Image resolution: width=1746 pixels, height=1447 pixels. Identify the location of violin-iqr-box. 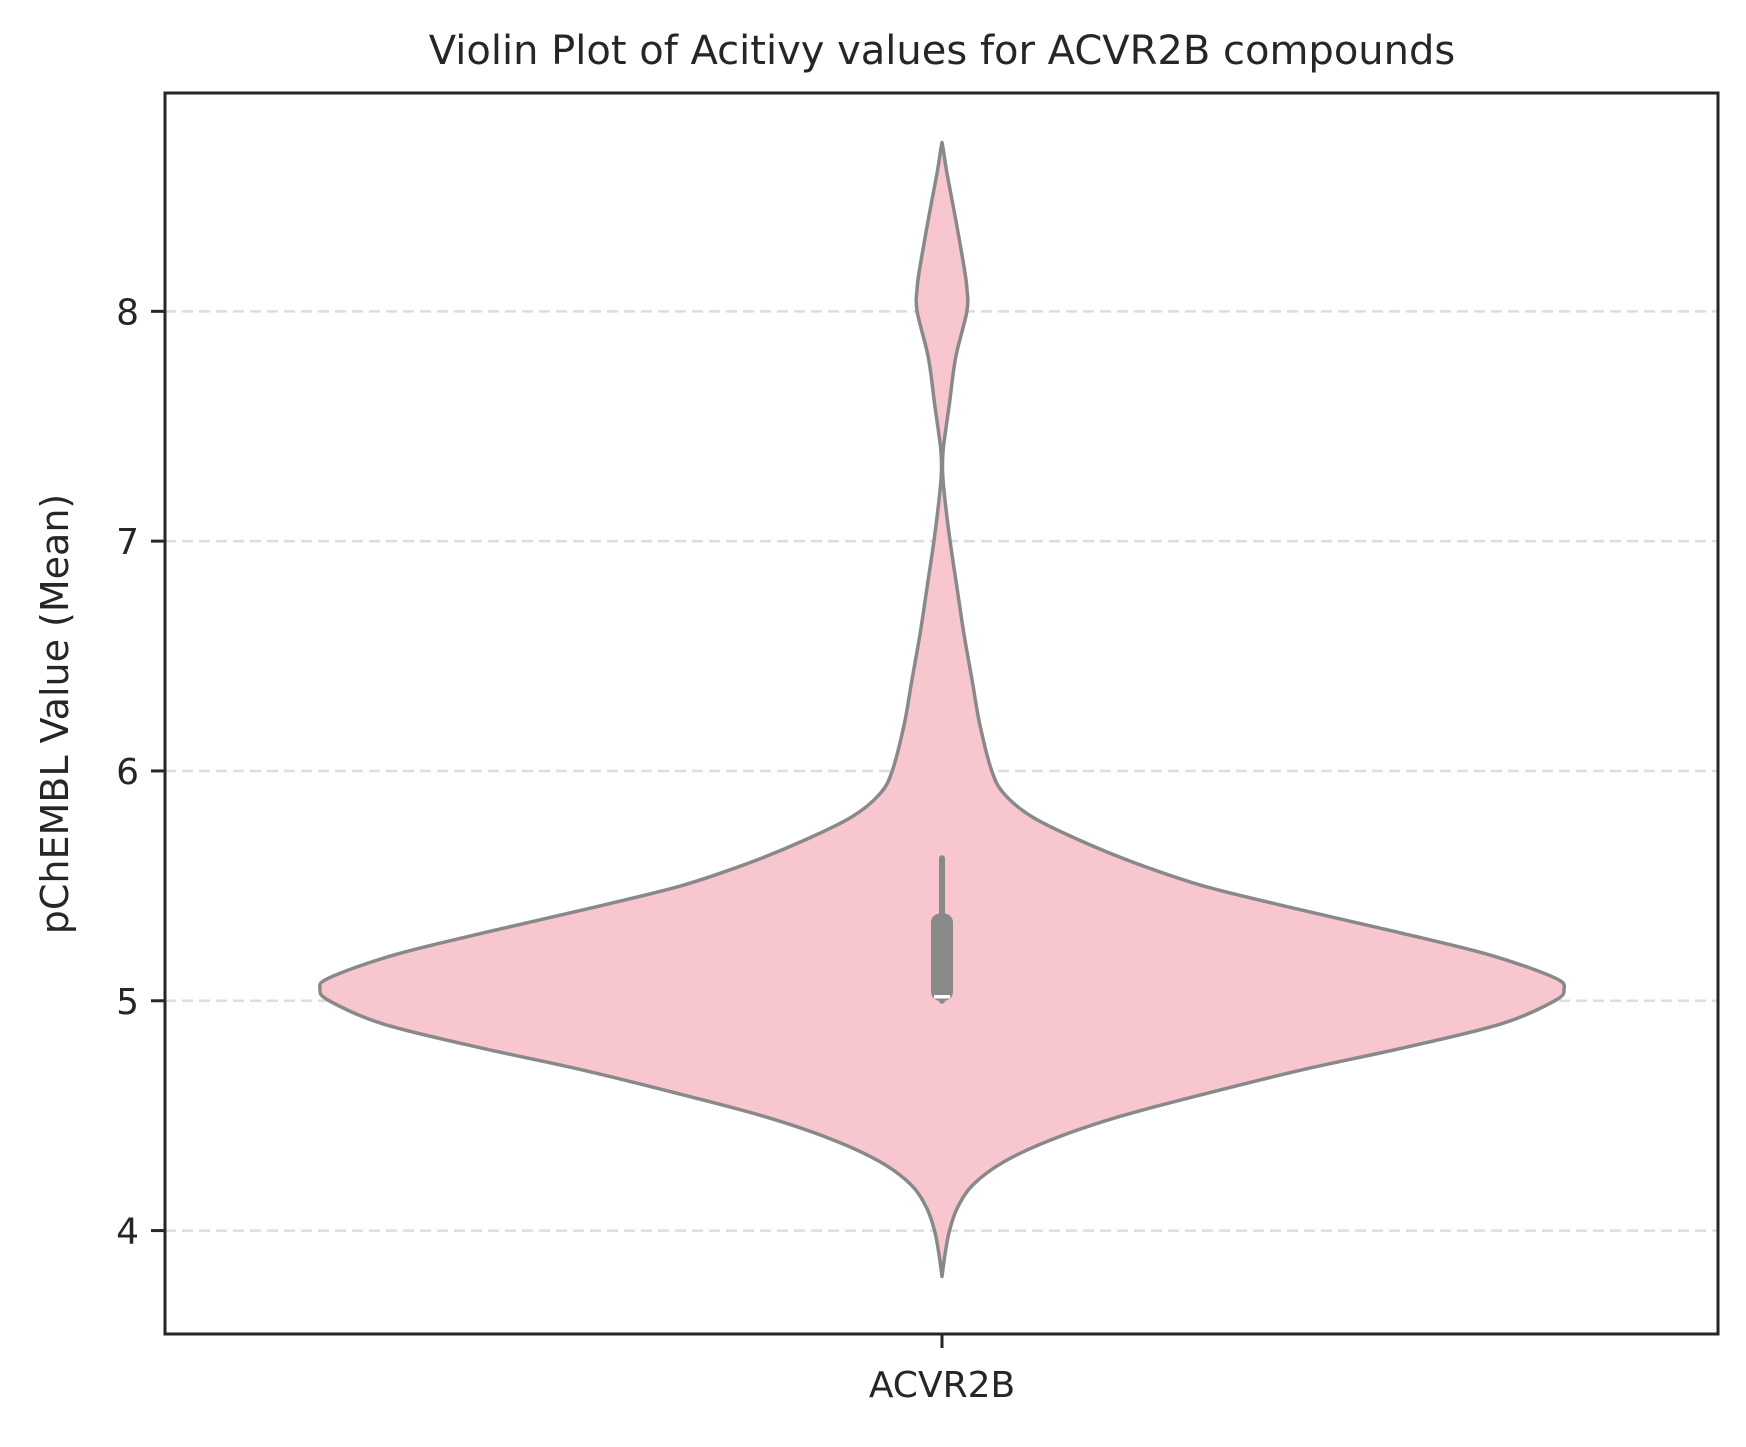
(942, 957).